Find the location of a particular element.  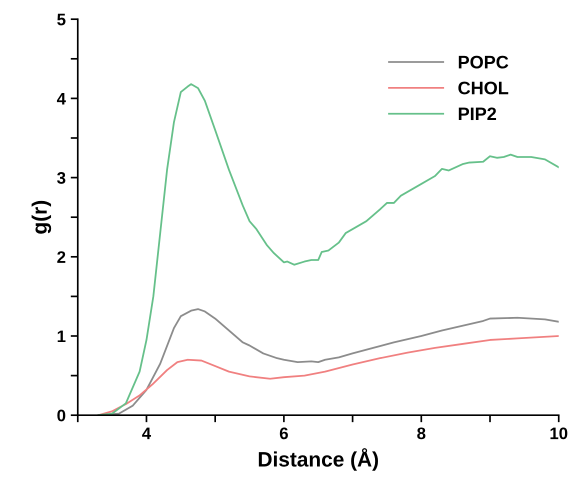

y-tick-label: 3 is located at coordinates (61, 178).